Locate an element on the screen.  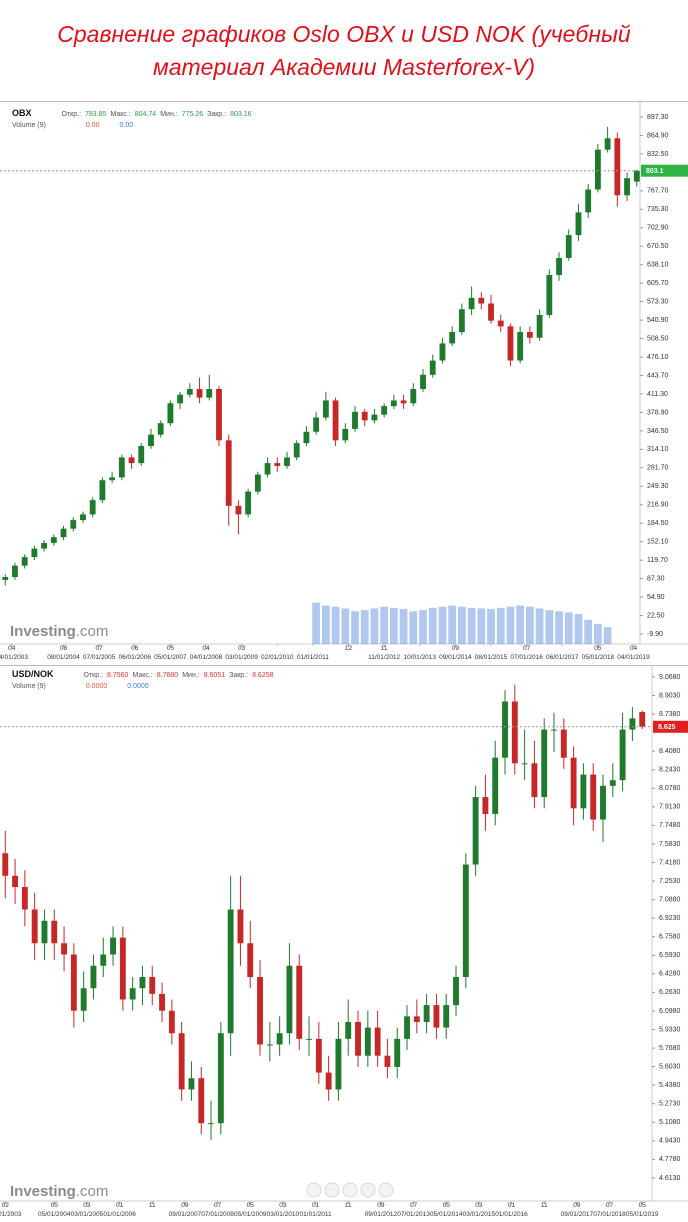
symbol: OBX is located at coordinates (22, 113).